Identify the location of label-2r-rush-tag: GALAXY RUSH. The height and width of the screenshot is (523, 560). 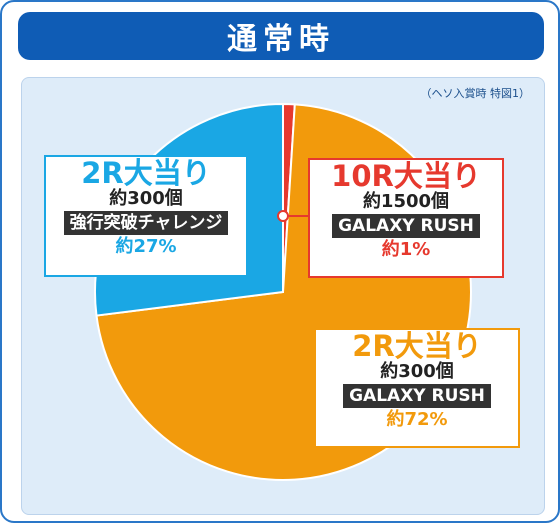
(417, 396).